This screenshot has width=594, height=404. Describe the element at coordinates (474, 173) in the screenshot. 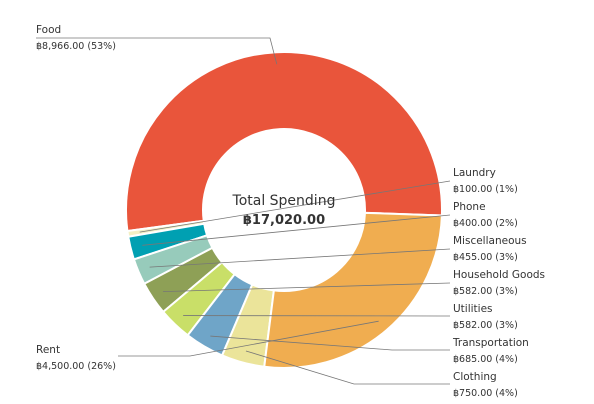

I see `label-name-laundry: Laundry` at that location.